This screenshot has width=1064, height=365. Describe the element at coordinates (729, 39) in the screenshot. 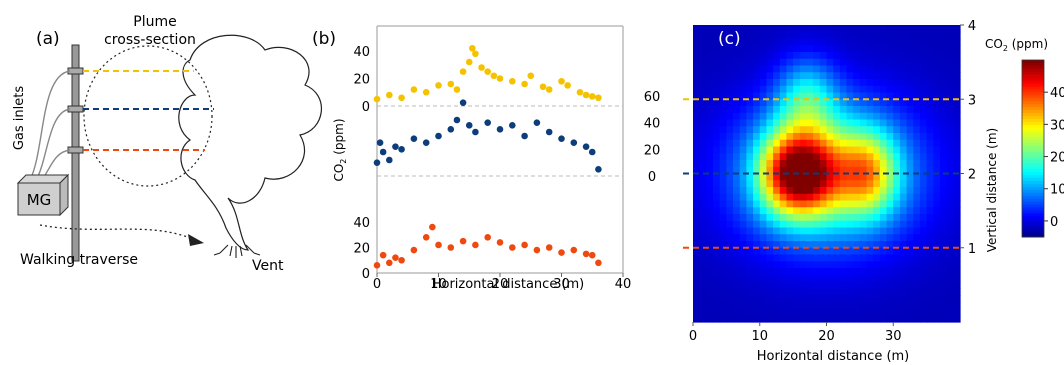

I see `panel-c-label: (c)` at that location.